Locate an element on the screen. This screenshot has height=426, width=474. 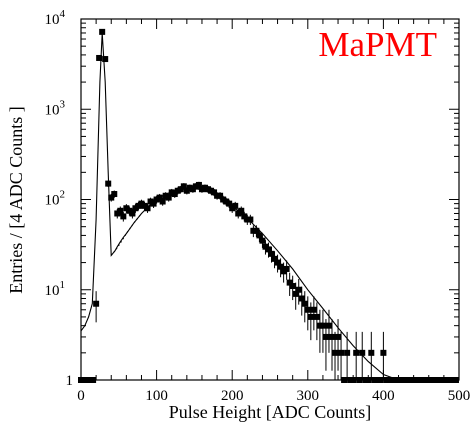
fit-curve-dotted is located at coordinates (126, 234).